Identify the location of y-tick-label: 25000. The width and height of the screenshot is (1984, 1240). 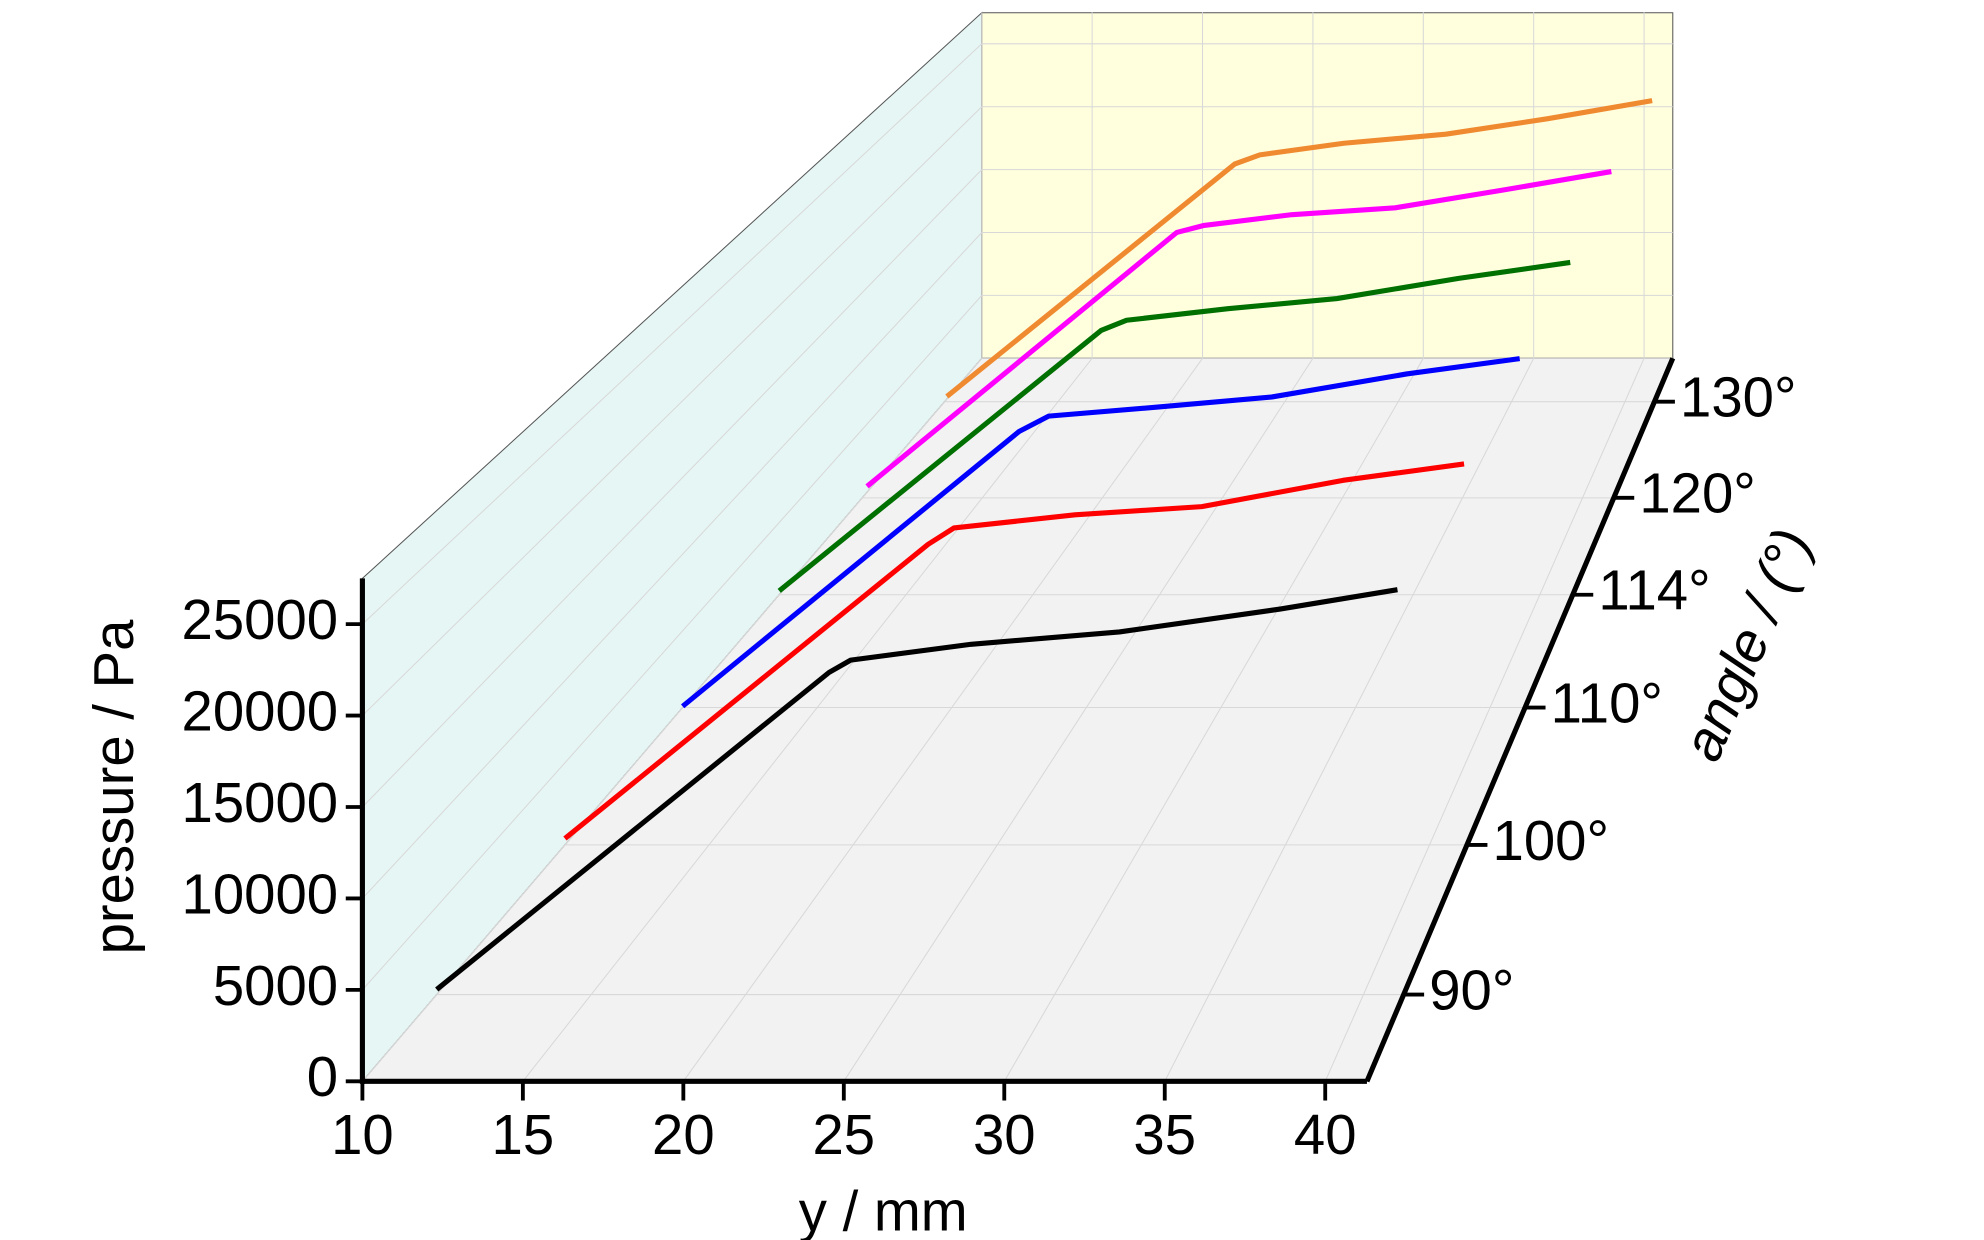
(260, 619).